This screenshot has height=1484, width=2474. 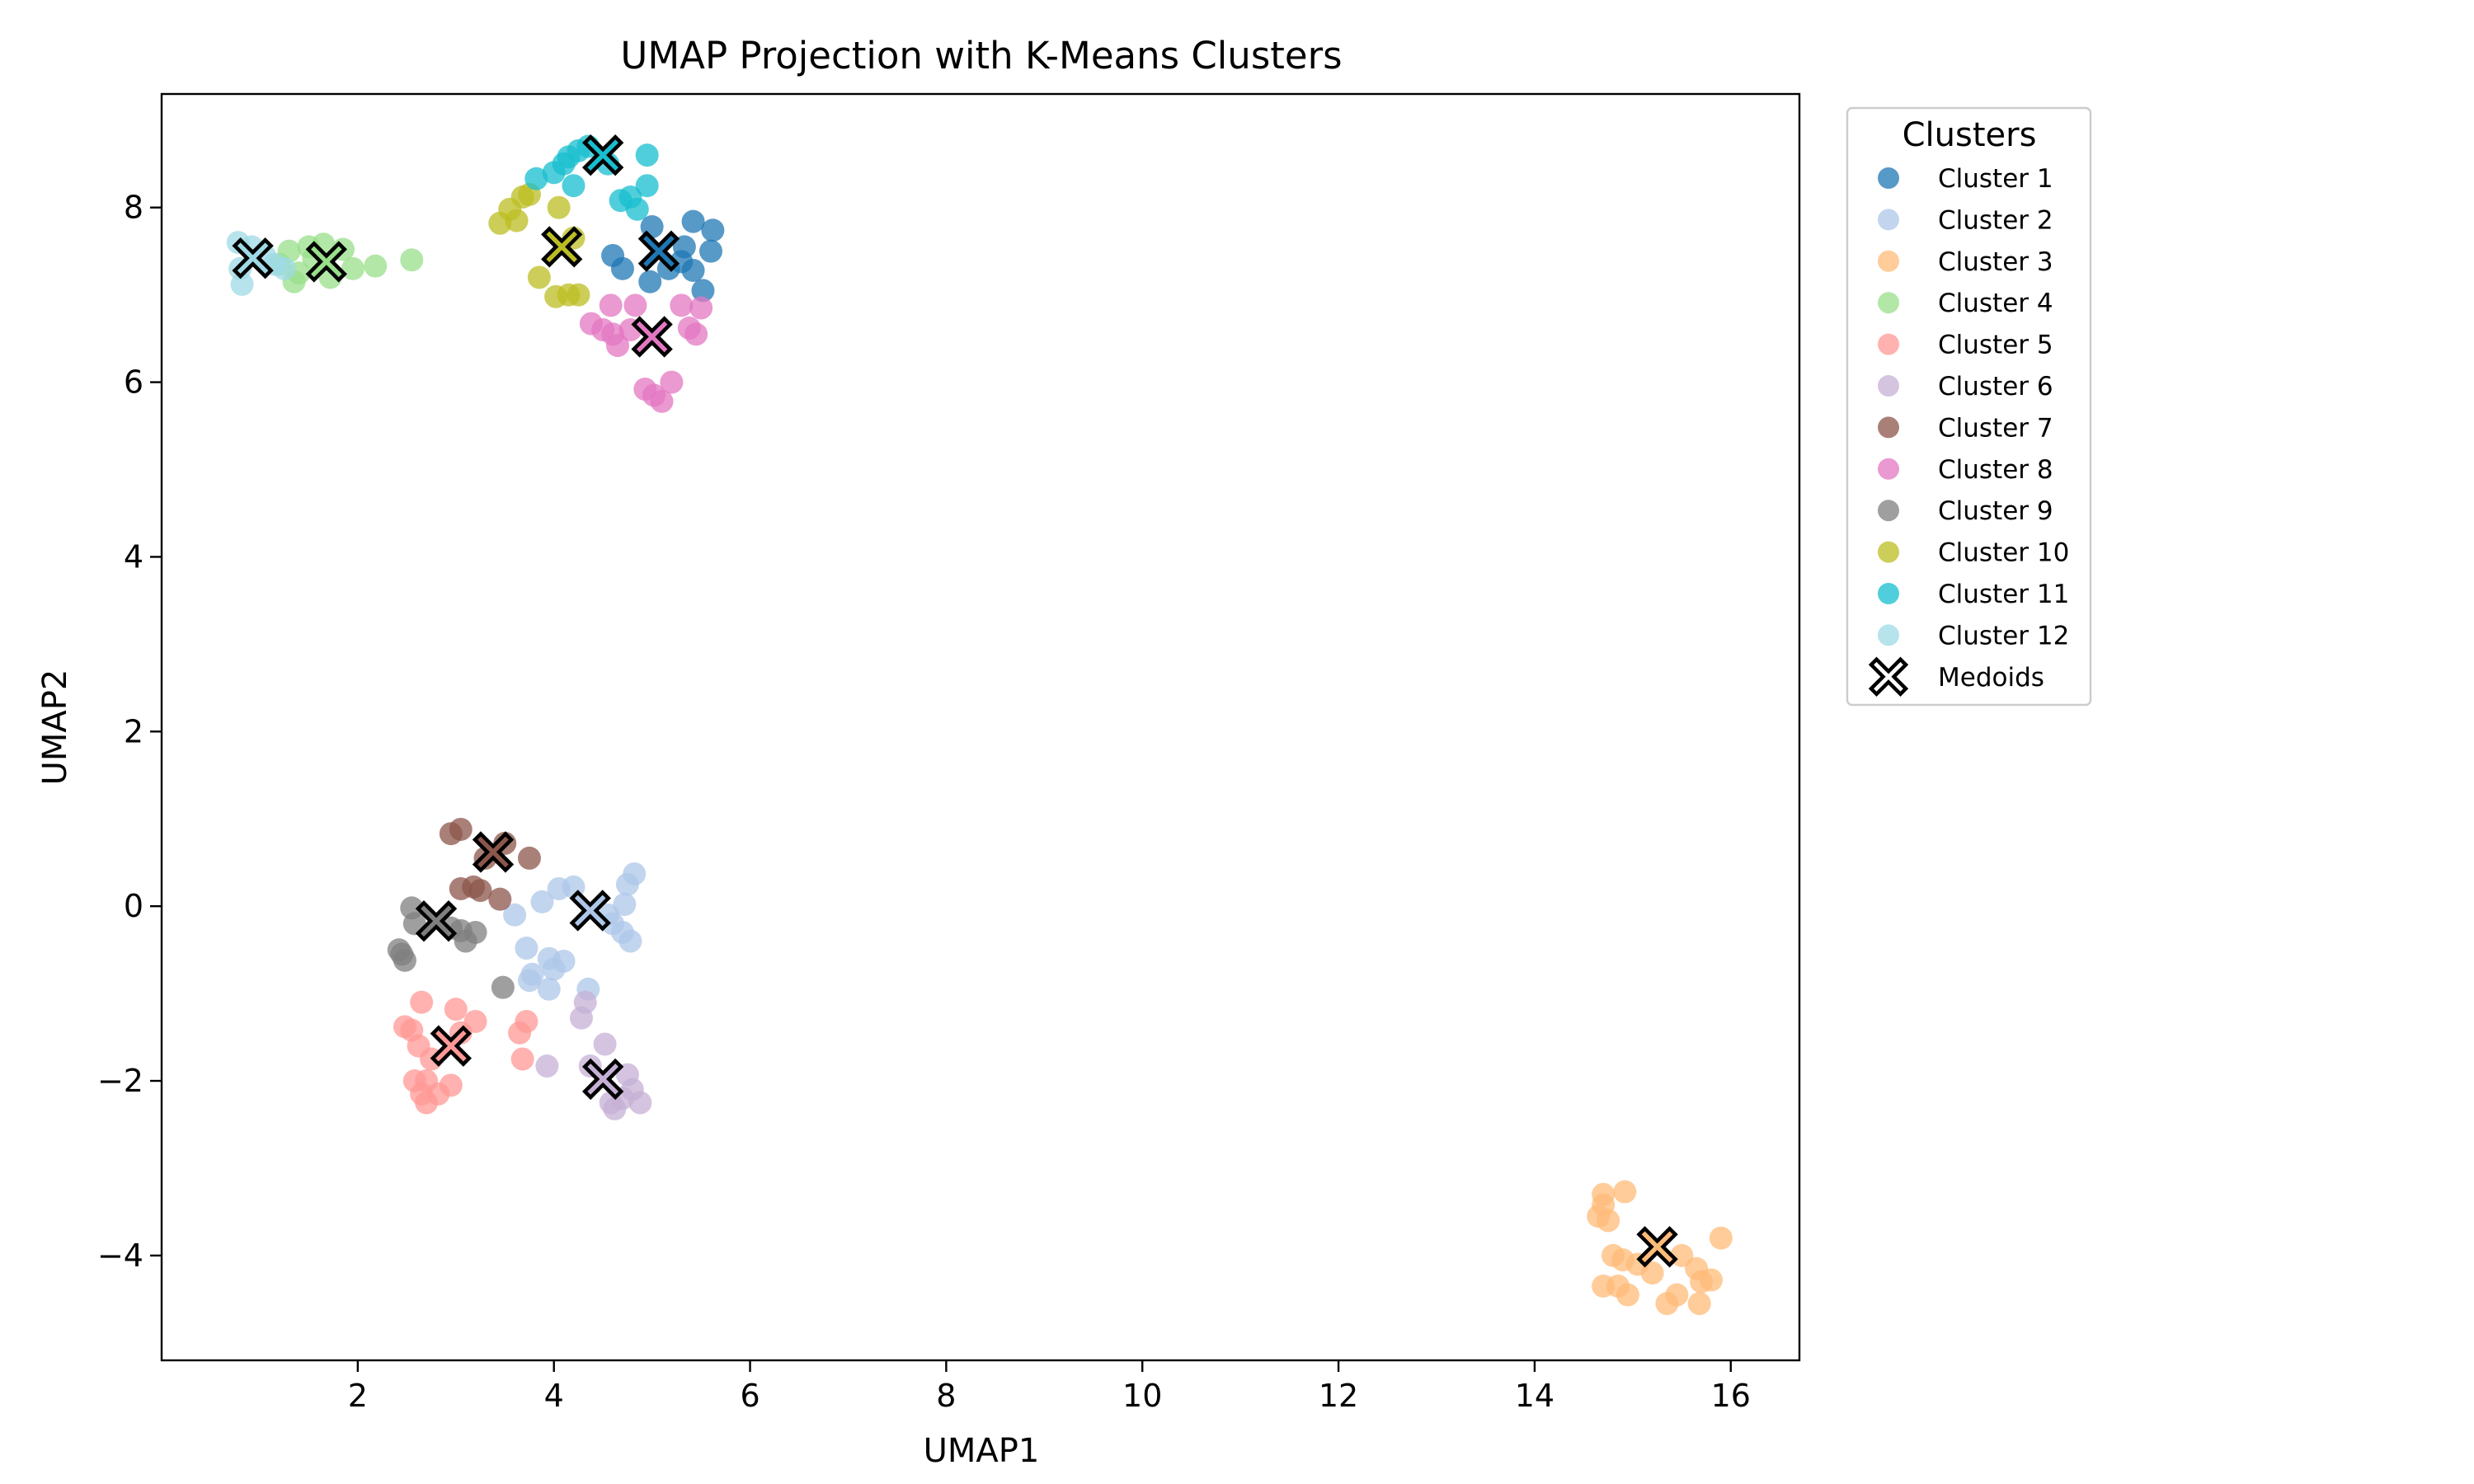 I want to click on x-tick-label: 2, so click(x=358, y=1396).